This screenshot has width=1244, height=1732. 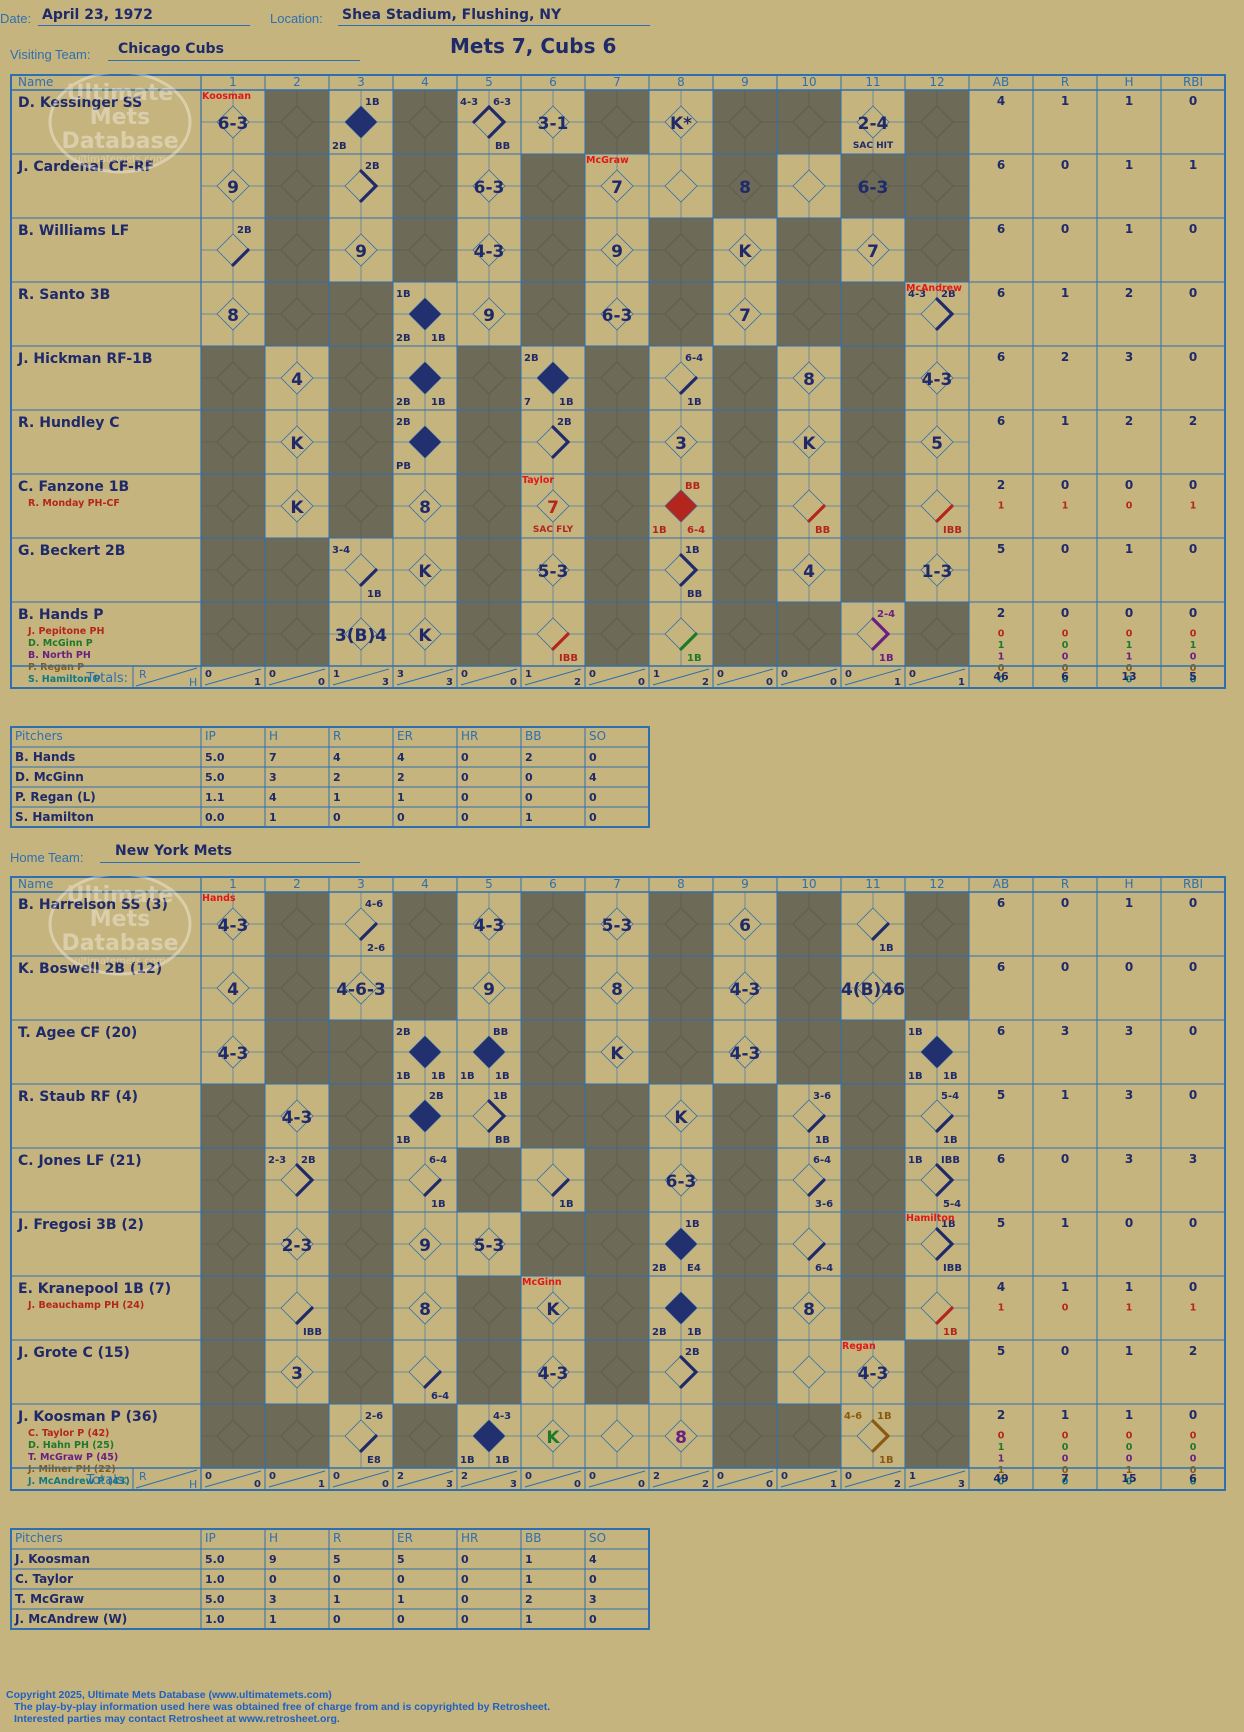 I want to click on play-note: E4, so click(x=694, y=1268).